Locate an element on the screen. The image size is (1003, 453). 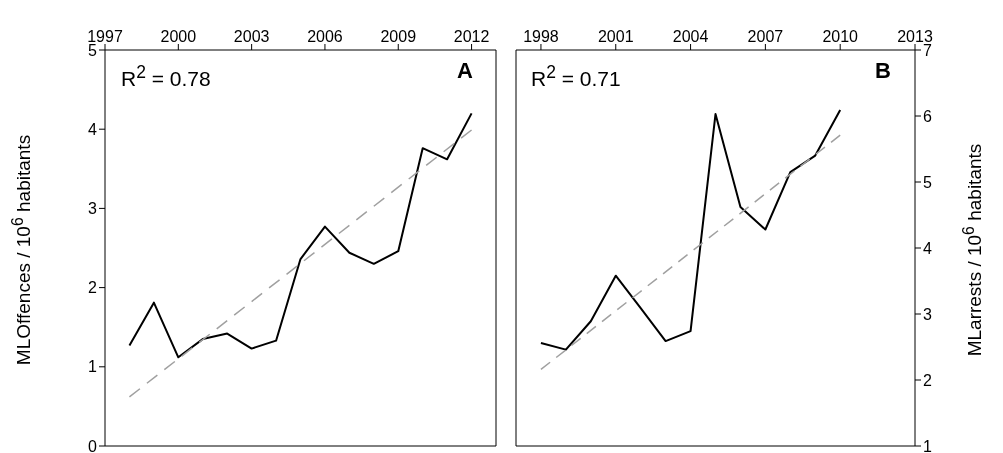
chart-title: A is located at coordinates (465, 71).